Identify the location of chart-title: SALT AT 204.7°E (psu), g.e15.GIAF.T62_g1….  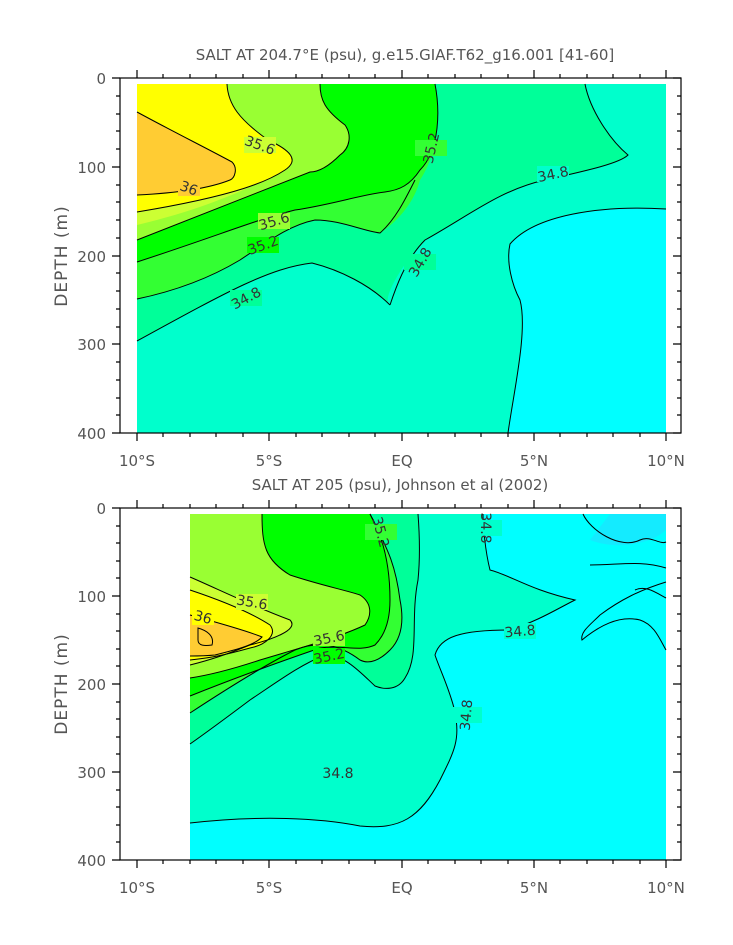
(405, 55).